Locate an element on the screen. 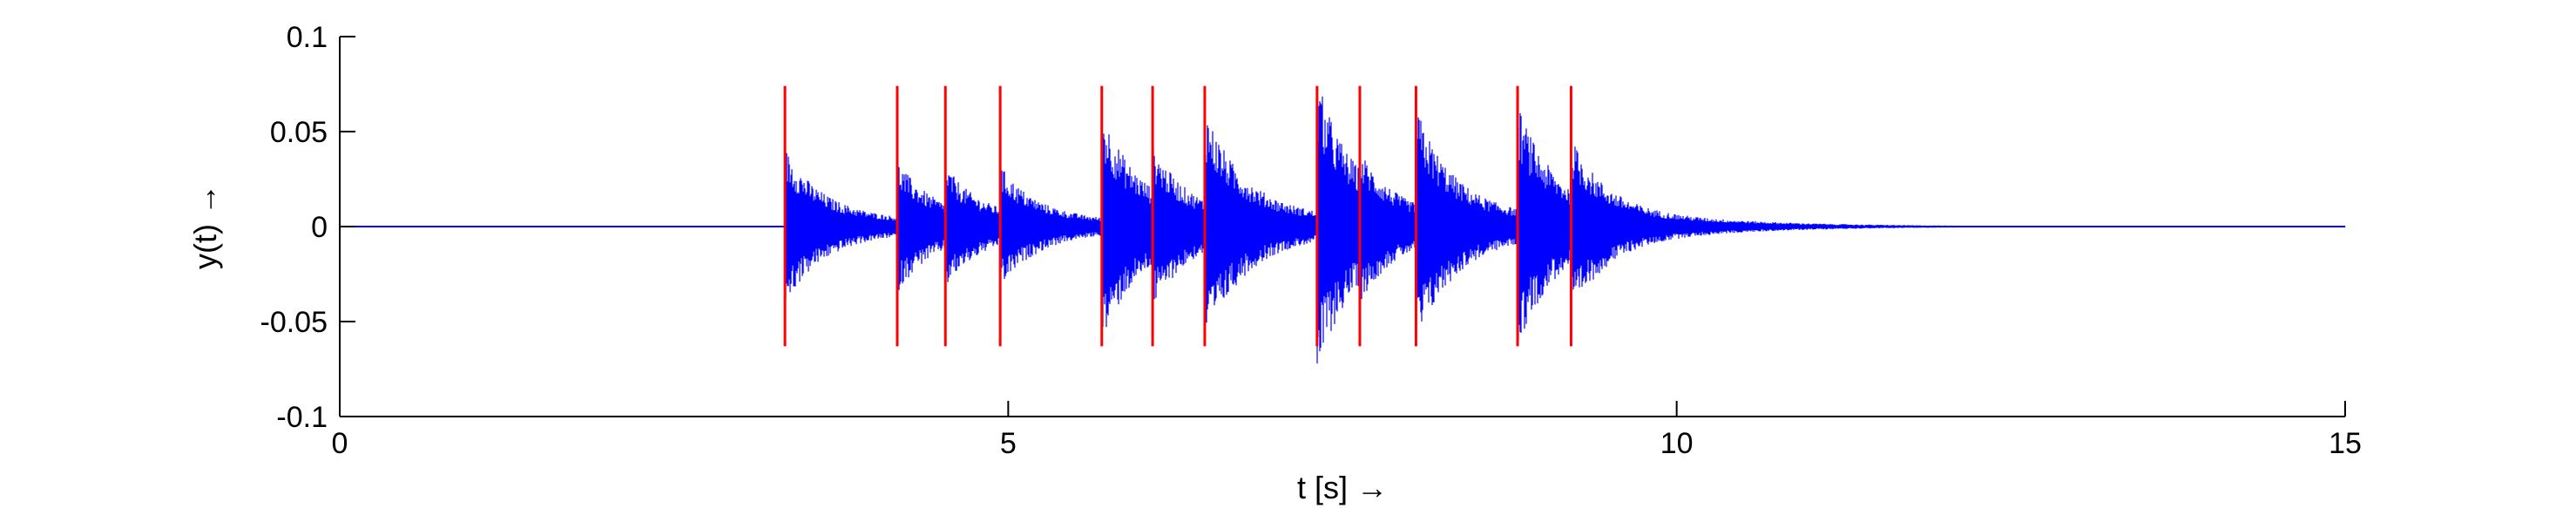 The image size is (2576, 515). y-tick-label: 0 is located at coordinates (319, 227).